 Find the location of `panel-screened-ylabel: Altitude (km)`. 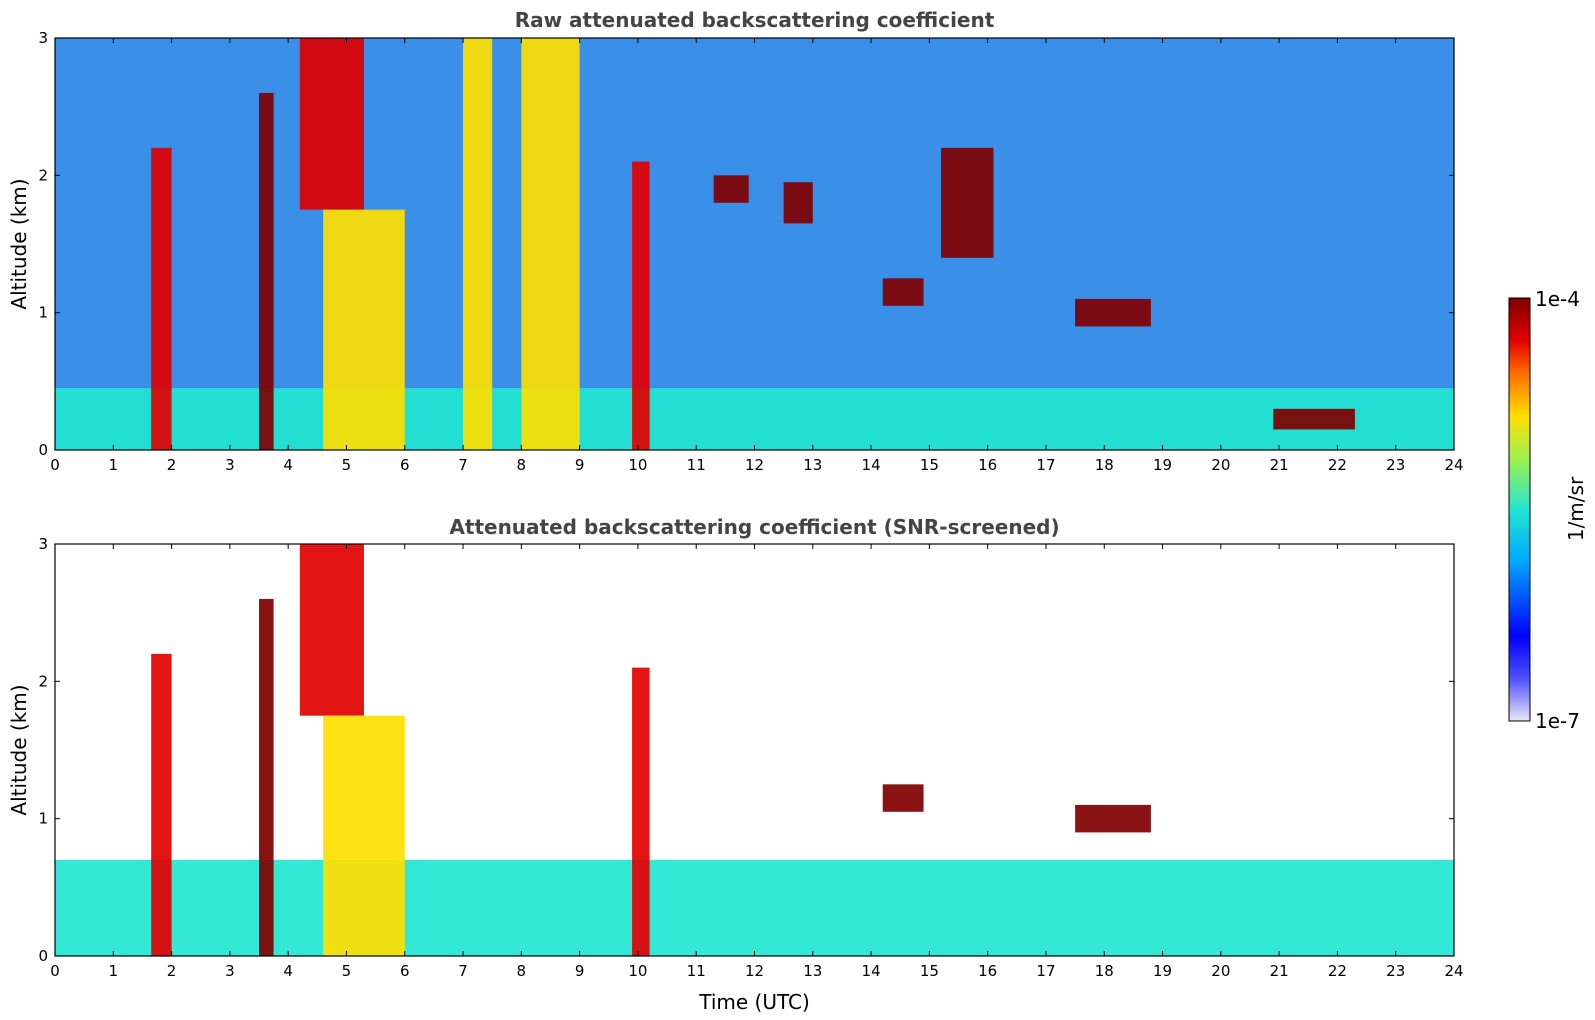

panel-screened-ylabel: Altitude (km) is located at coordinates (19, 749).